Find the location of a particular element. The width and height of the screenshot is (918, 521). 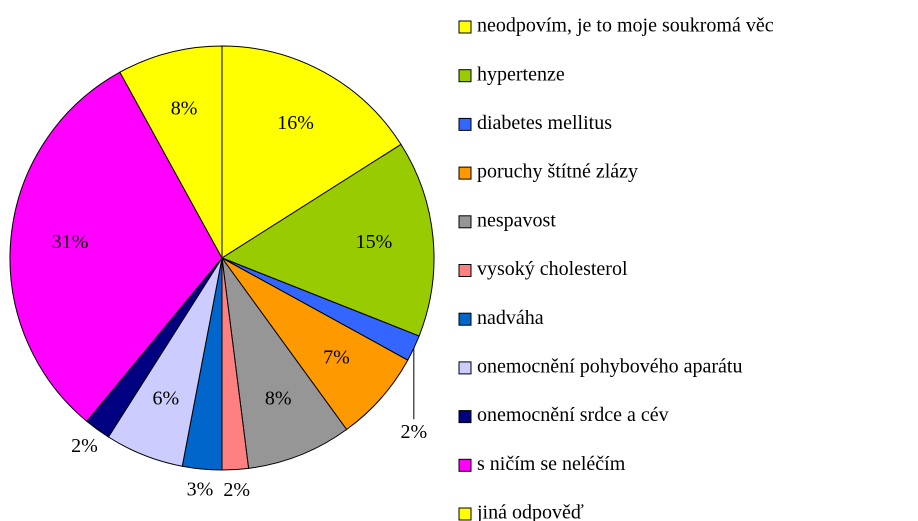

legend-label: vysoký cholesterol is located at coordinates (552, 269).